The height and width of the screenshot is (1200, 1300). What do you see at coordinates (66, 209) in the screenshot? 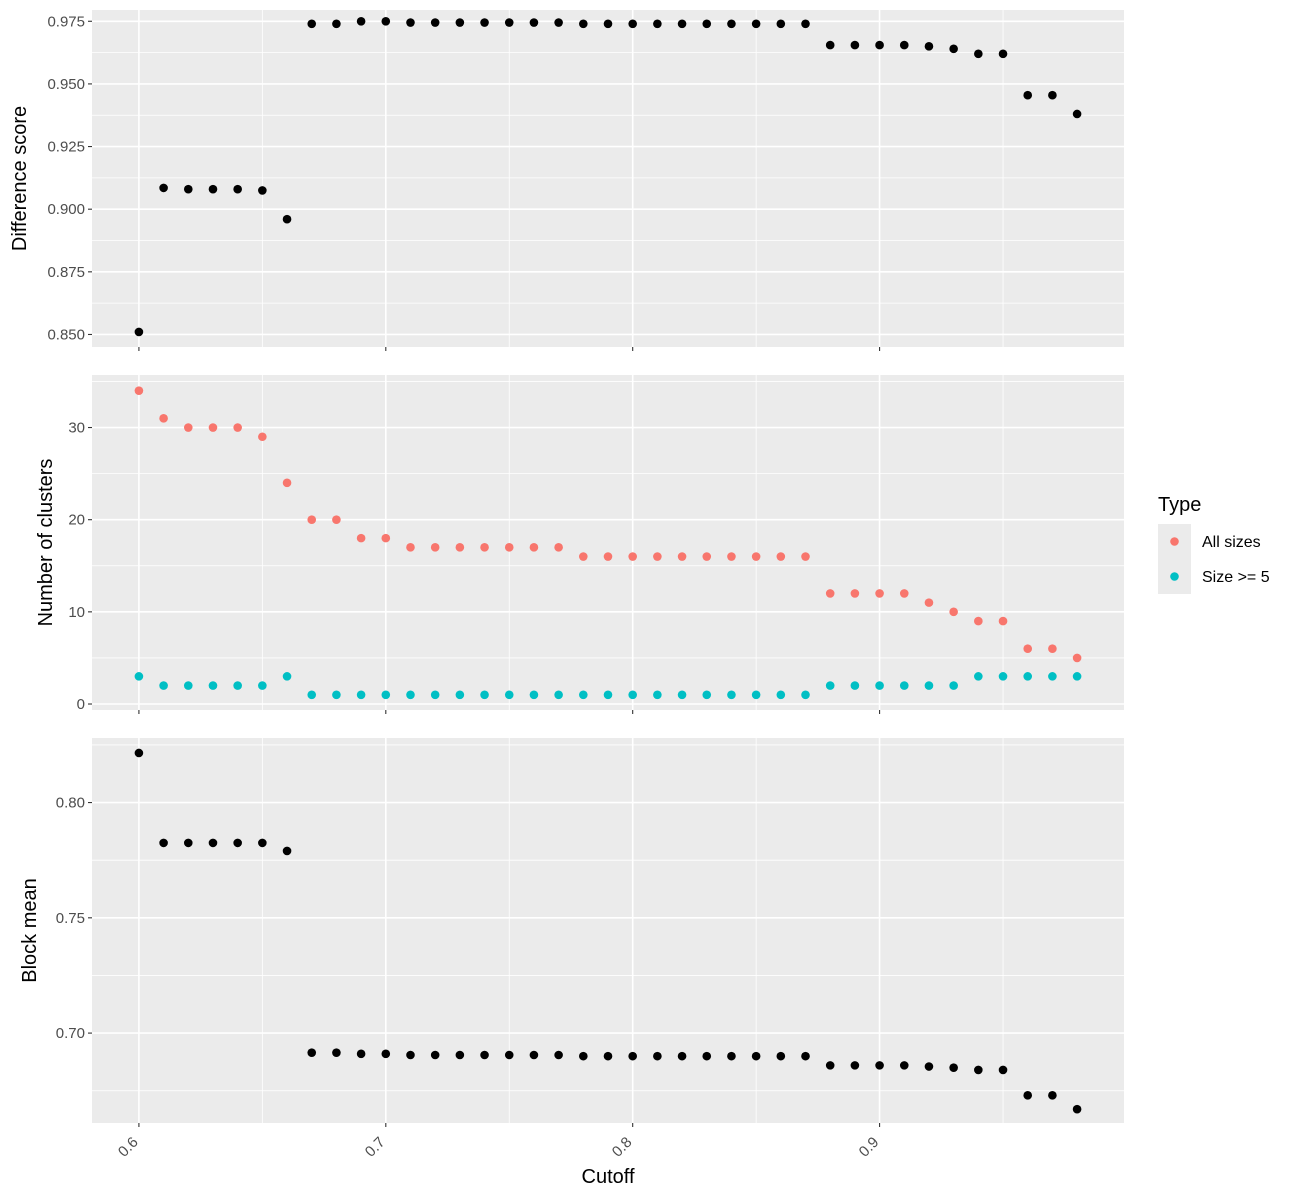
I see `y-tick-label: 0.900` at bounding box center [66, 209].